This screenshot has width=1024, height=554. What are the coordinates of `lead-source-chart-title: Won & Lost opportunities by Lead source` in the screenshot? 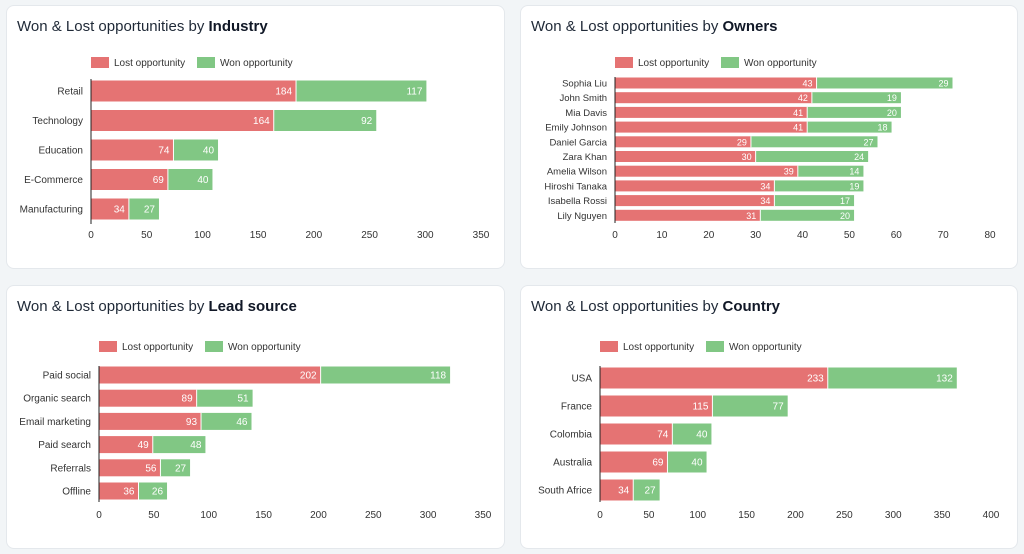 It's located at (157, 306).